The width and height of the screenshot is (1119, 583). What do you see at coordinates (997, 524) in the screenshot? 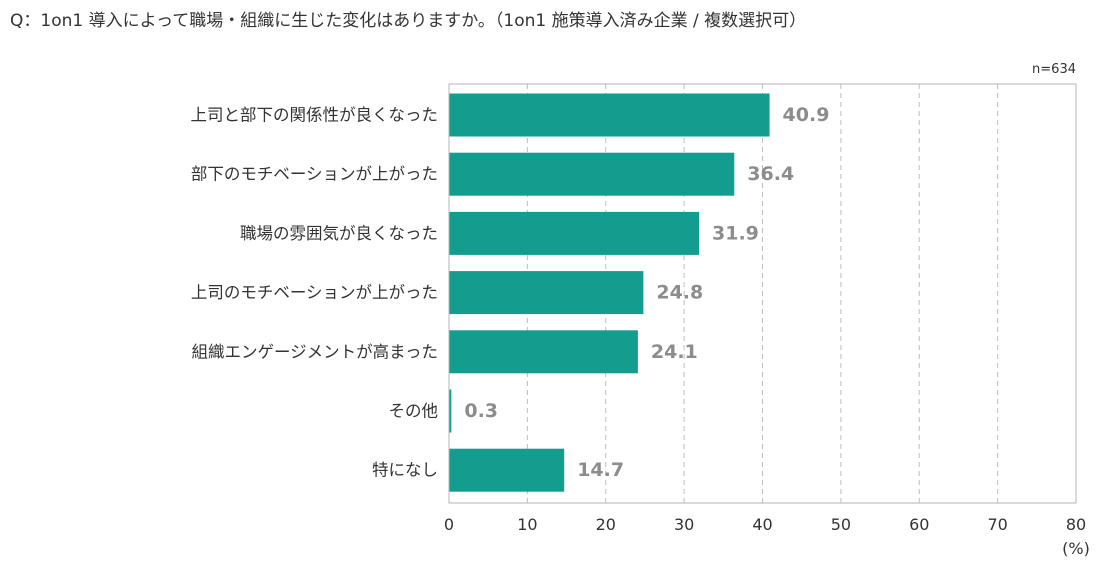
I see `x-tick-label: 70` at bounding box center [997, 524].